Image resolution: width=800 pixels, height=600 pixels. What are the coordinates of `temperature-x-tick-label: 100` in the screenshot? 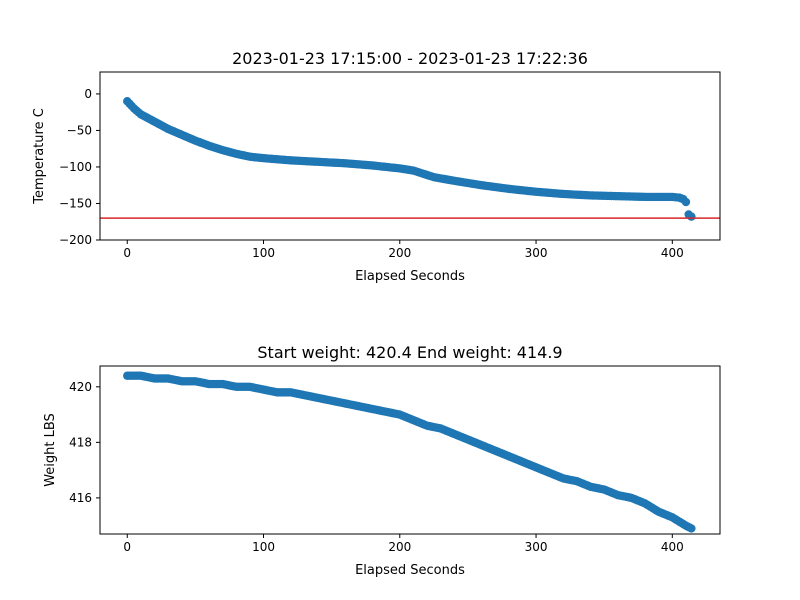 It's located at (263, 253).